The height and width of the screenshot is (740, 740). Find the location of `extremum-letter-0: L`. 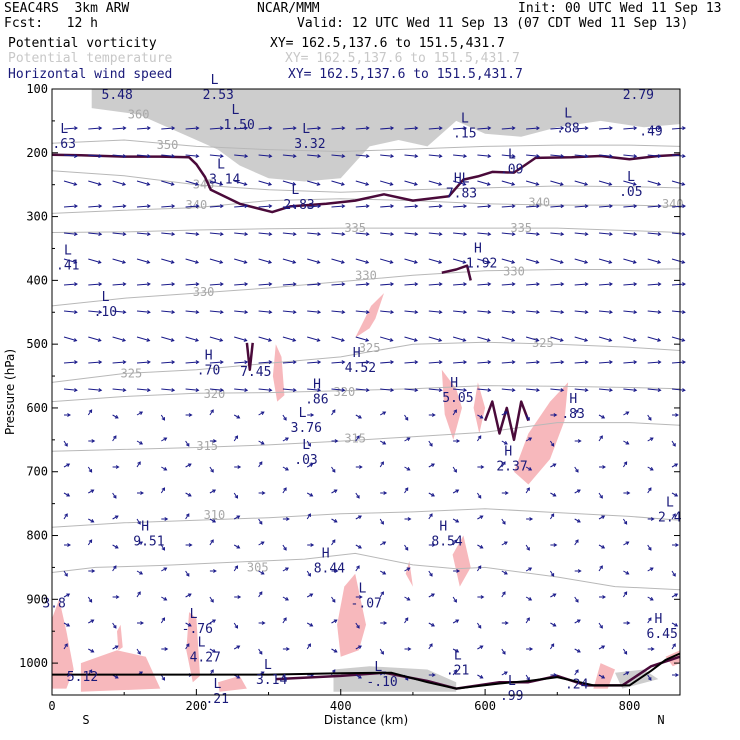

extremum-letter-0: L is located at coordinates (64, 129).